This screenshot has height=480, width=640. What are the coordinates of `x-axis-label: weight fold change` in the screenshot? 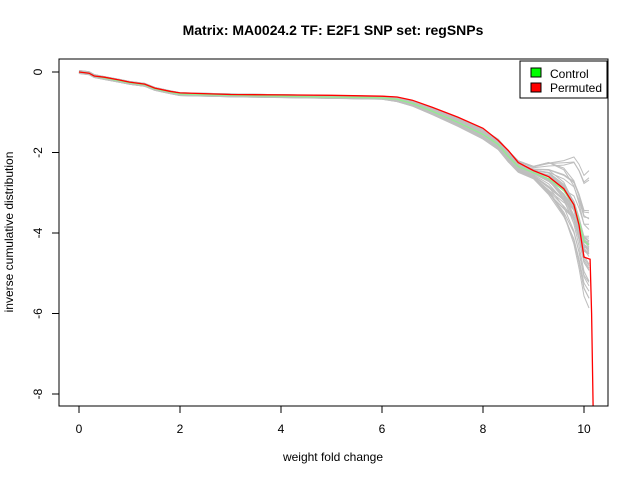 It's located at (332, 457).